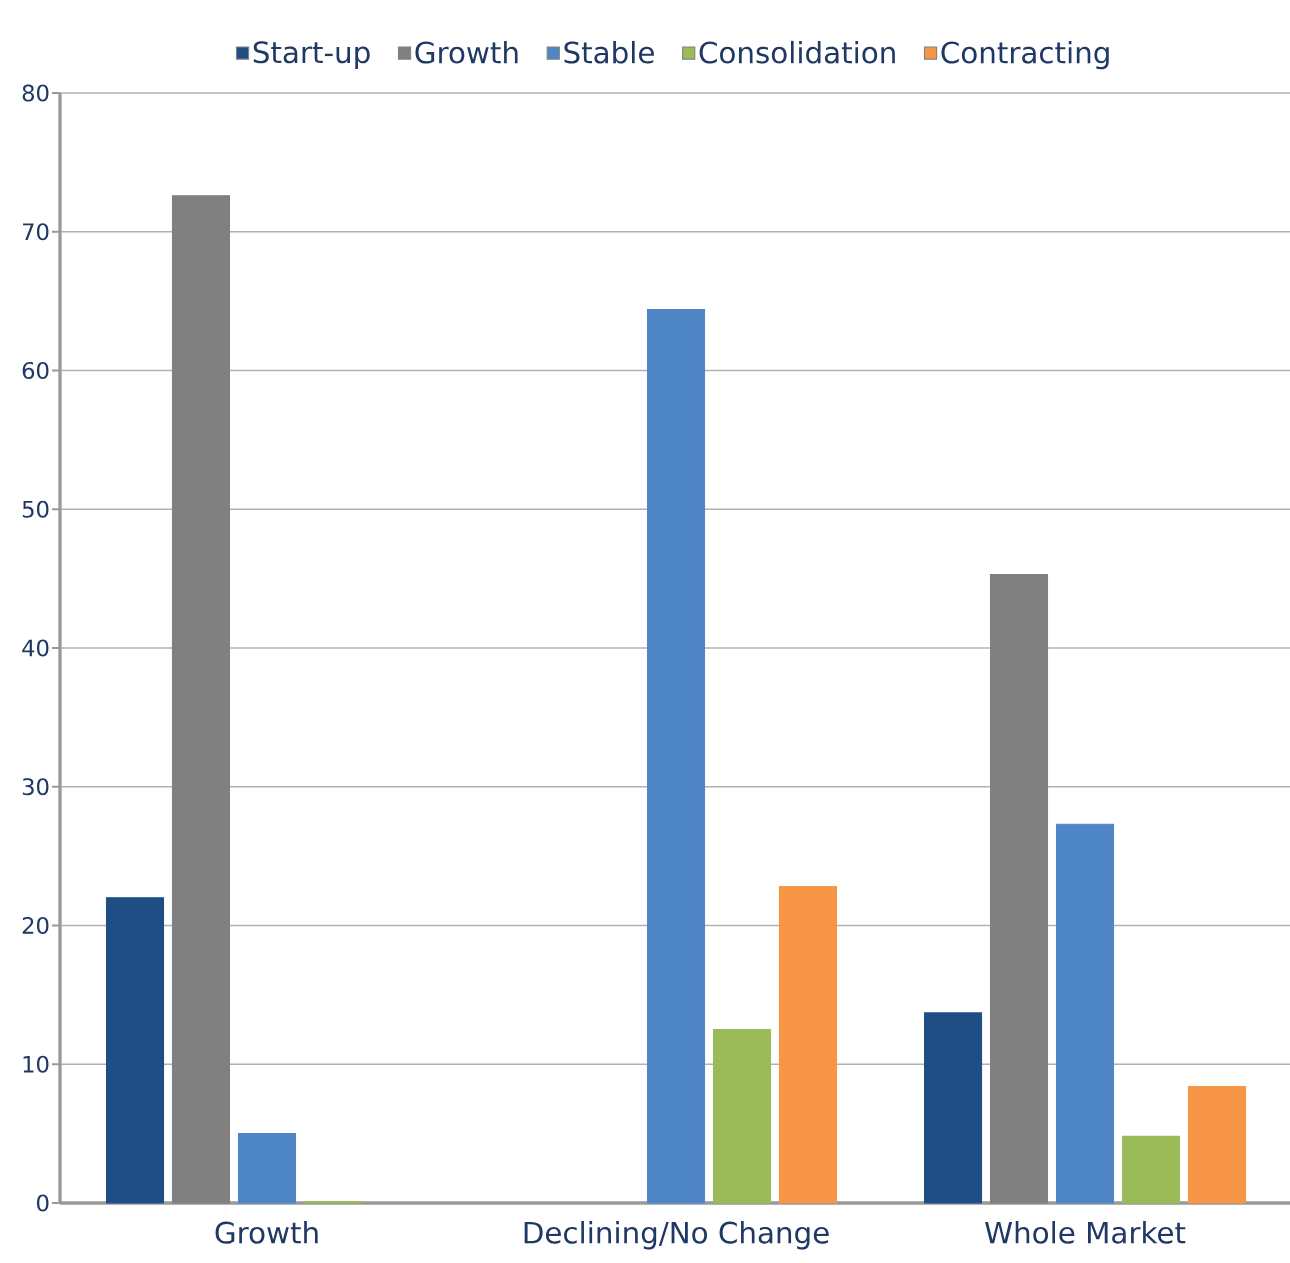  What do you see at coordinates (35, 509) in the screenshot?
I see `y-tick-label: 50` at bounding box center [35, 509].